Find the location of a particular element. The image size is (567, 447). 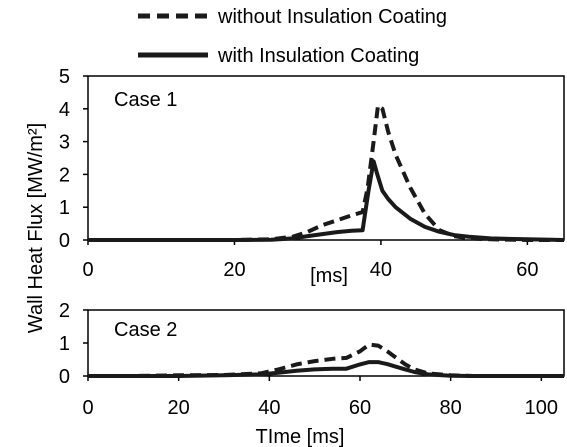

legend-label-without-coating: without Insulation Coating is located at coordinates (332, 17).